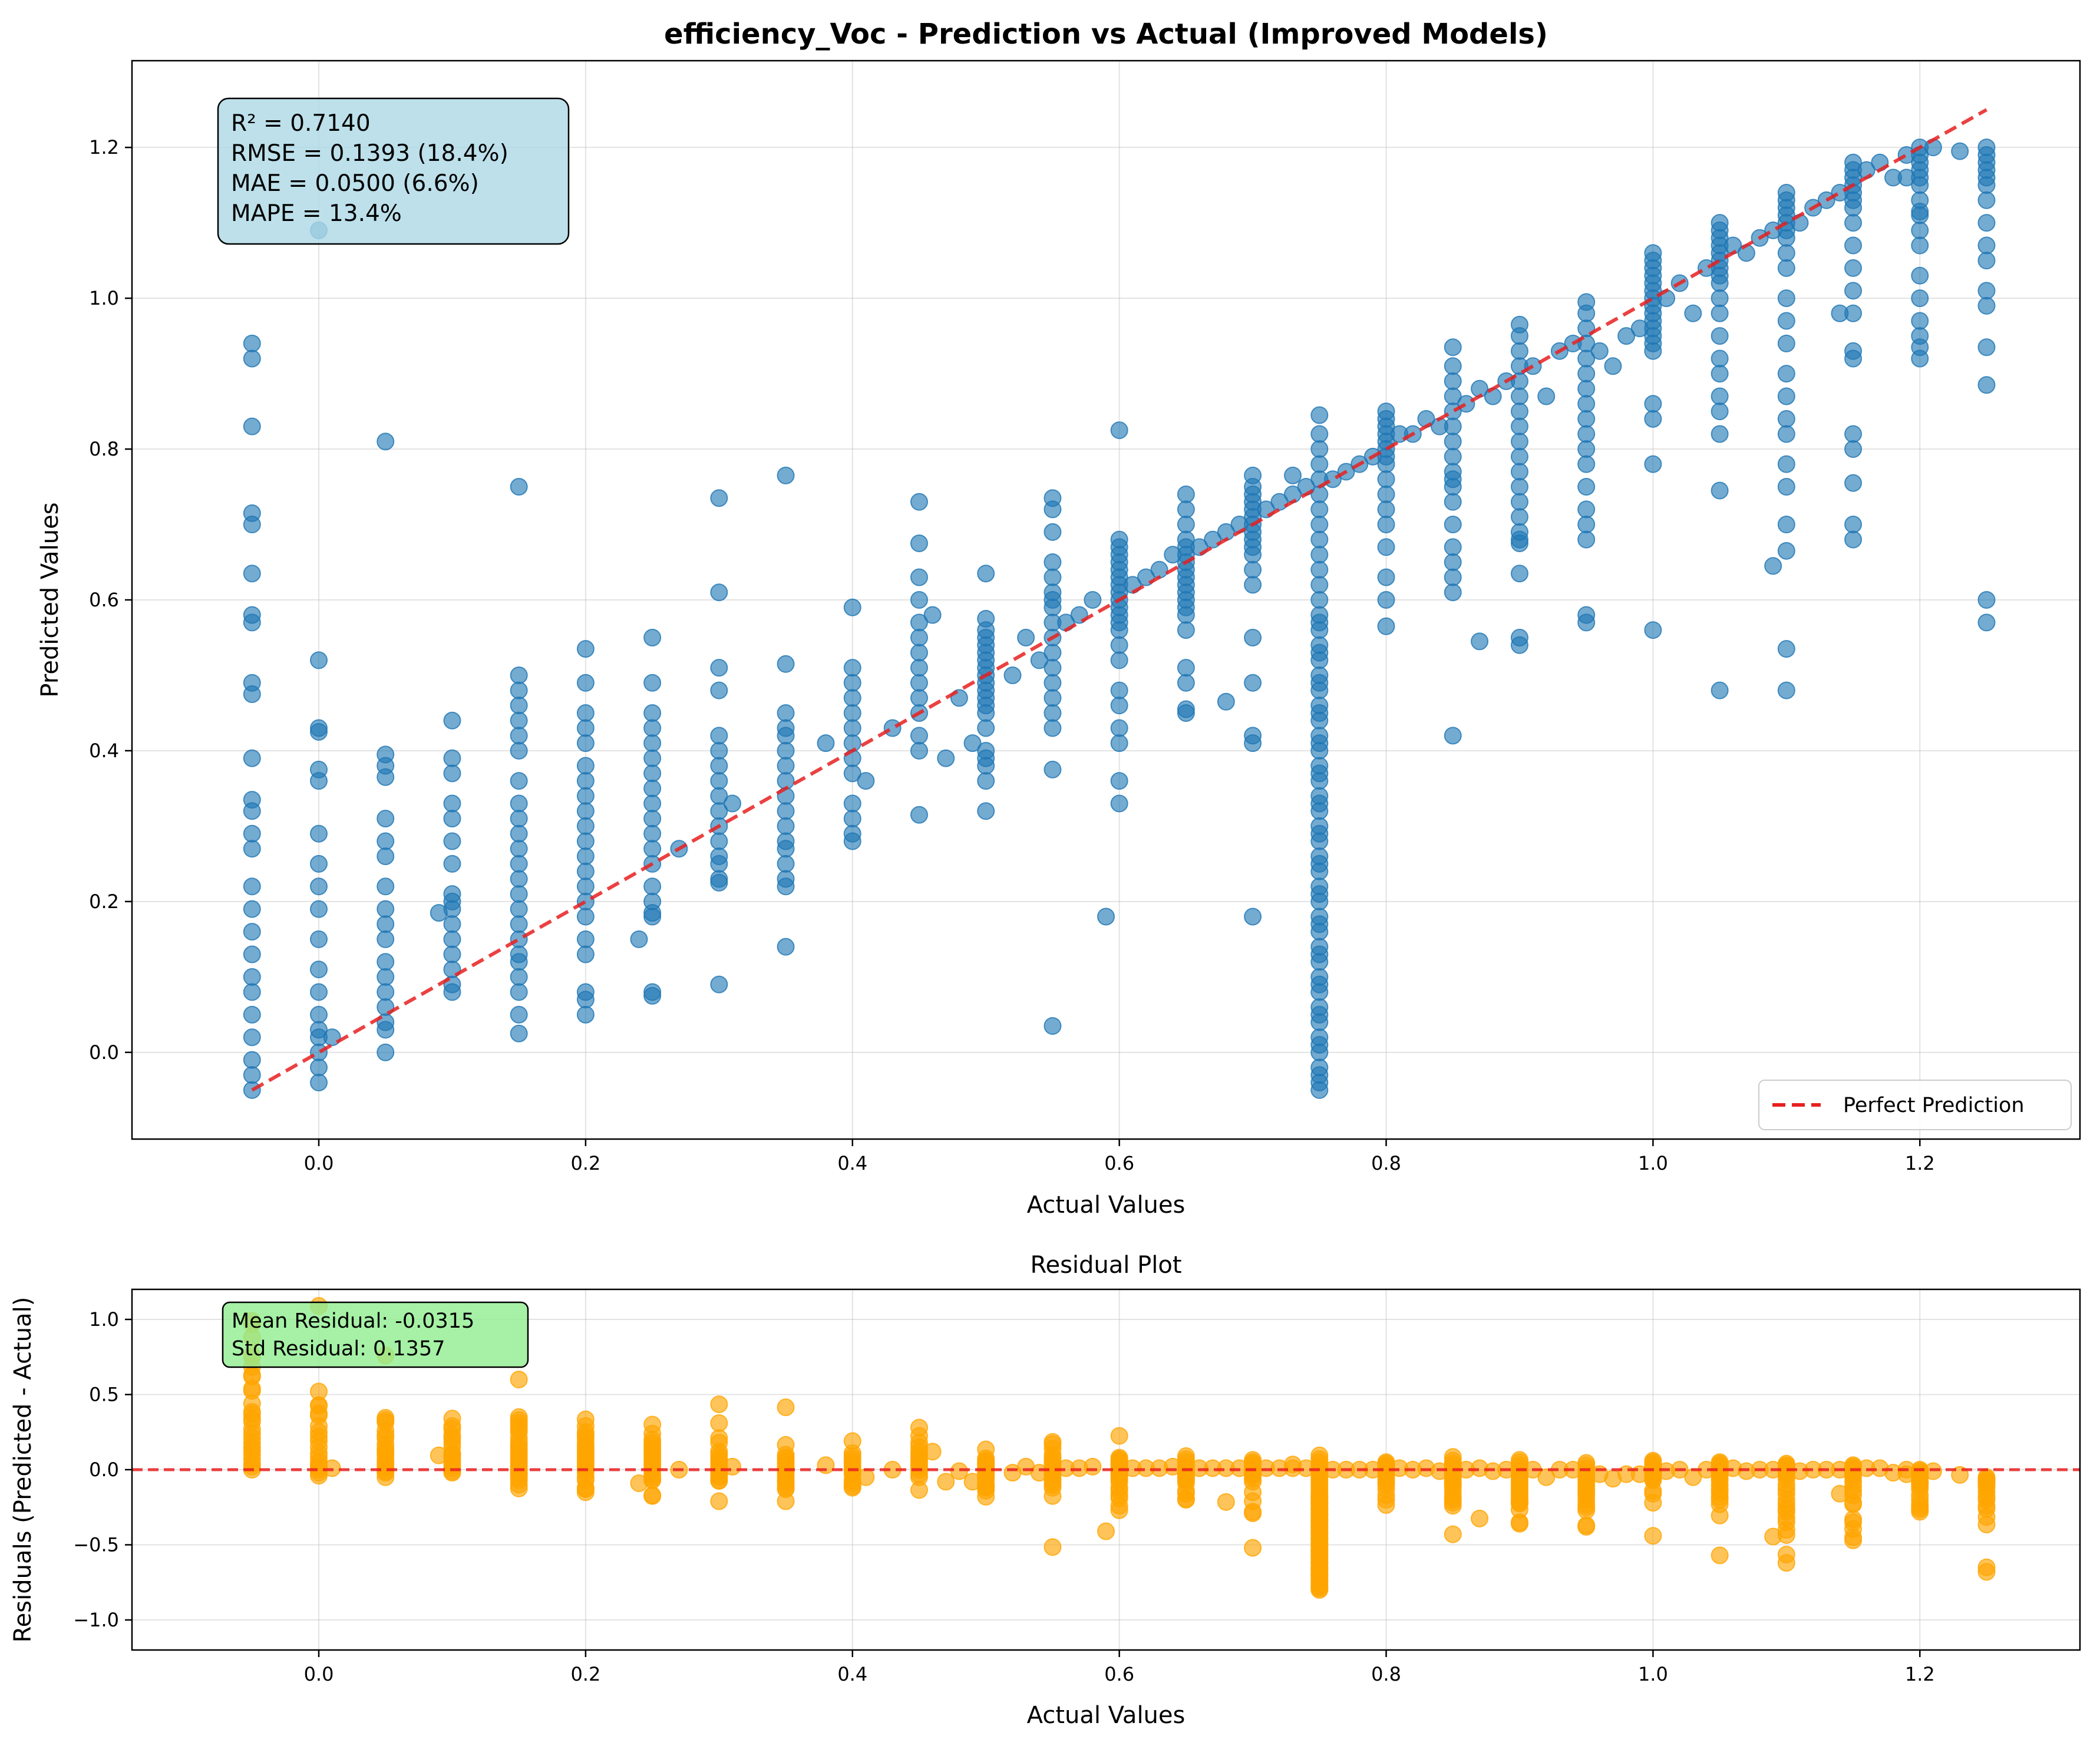 This screenshot has width=2100, height=1749. I want to click on residual-x-tick-label: 0.0, so click(319, 1674).